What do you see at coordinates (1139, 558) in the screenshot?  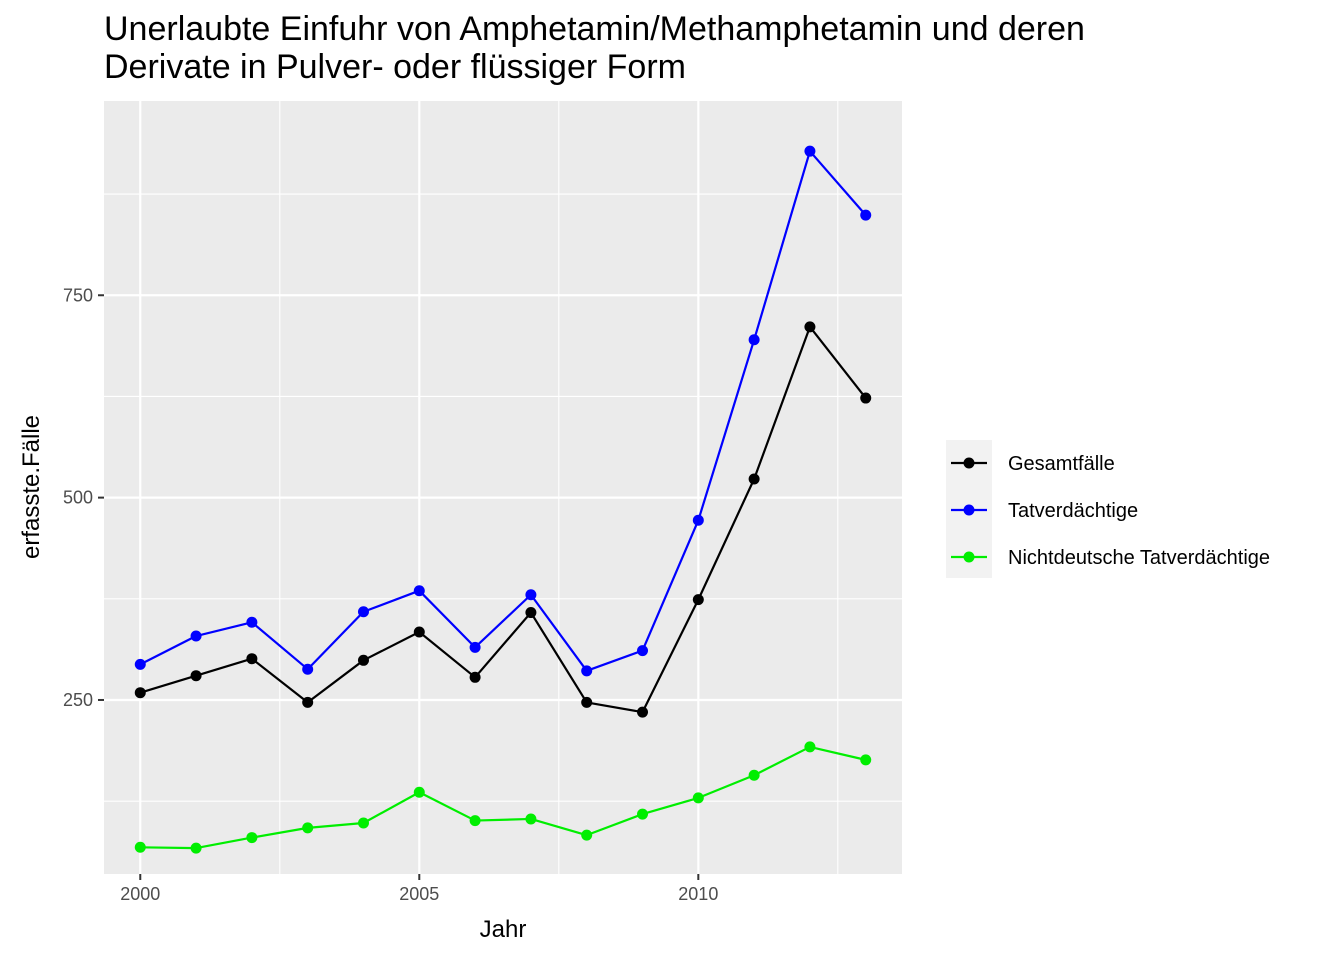 I see `legend-label-nichtdeutsche-tatverd-chtige: Nichtdeutsche Tatverdächtige` at bounding box center [1139, 558].